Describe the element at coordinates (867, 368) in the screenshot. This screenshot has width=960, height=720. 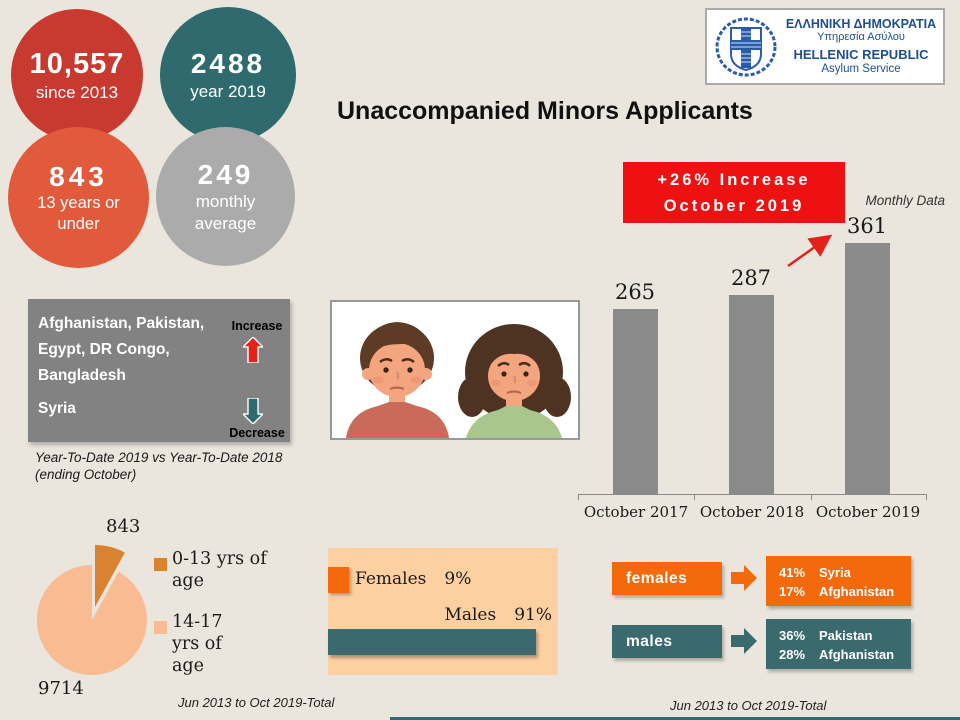
I see `bar-october-2019` at that location.